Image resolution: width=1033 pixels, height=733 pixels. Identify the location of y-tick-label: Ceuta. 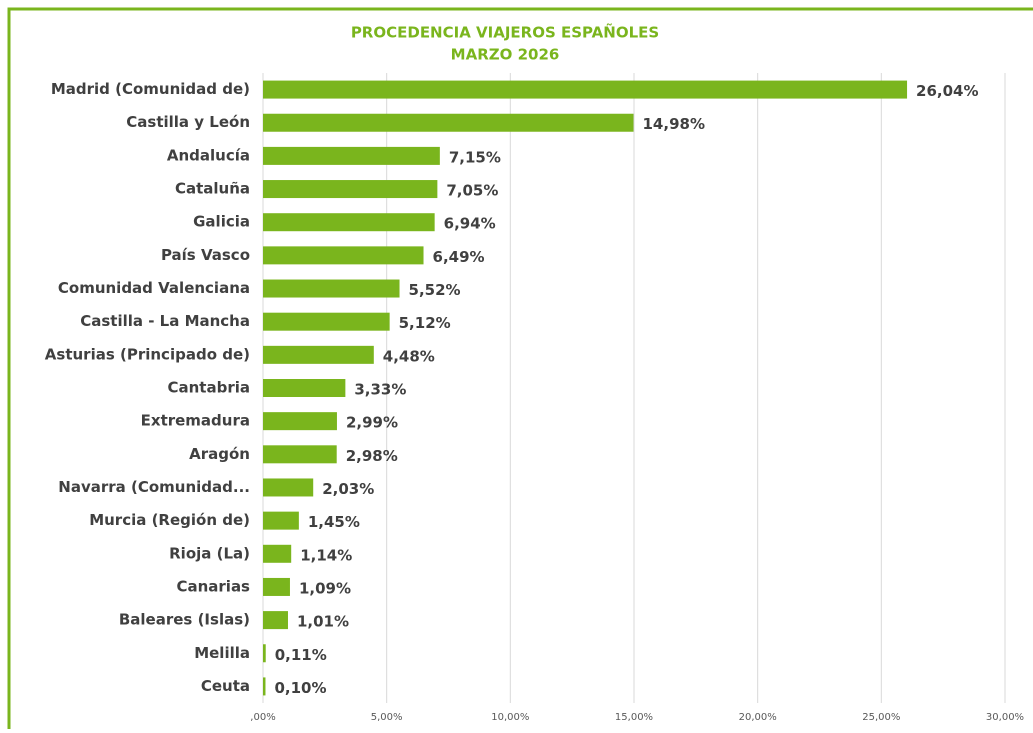
(225, 686).